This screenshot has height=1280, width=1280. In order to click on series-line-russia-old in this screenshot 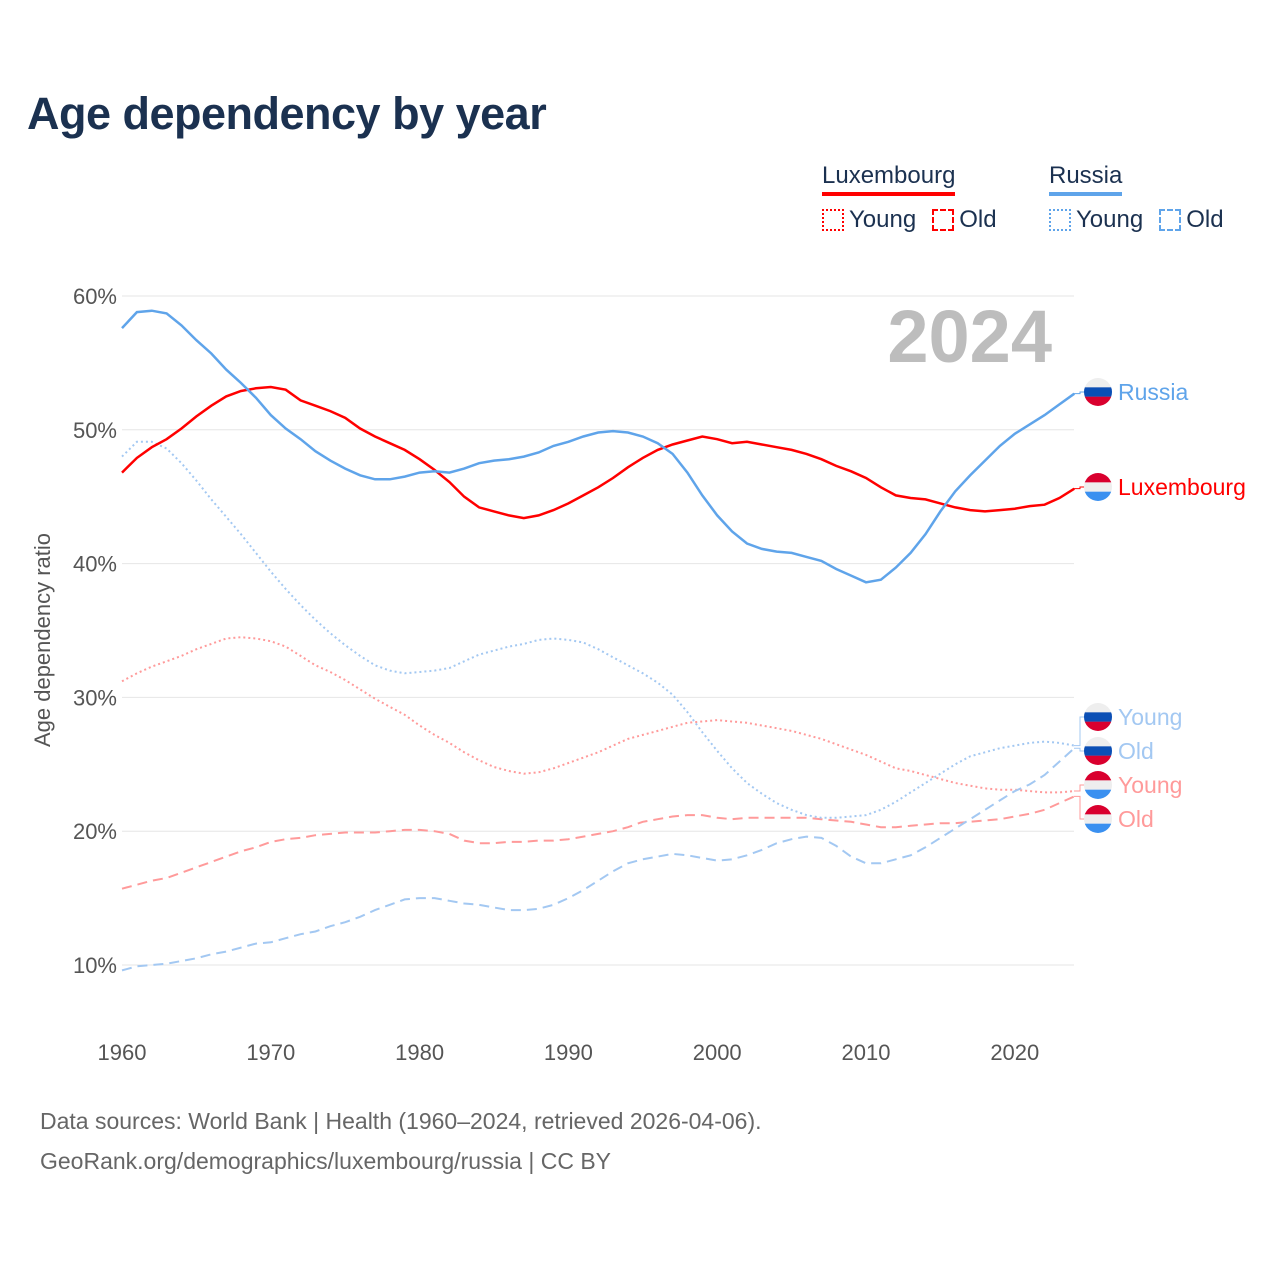, I will do `click(598, 859)`.